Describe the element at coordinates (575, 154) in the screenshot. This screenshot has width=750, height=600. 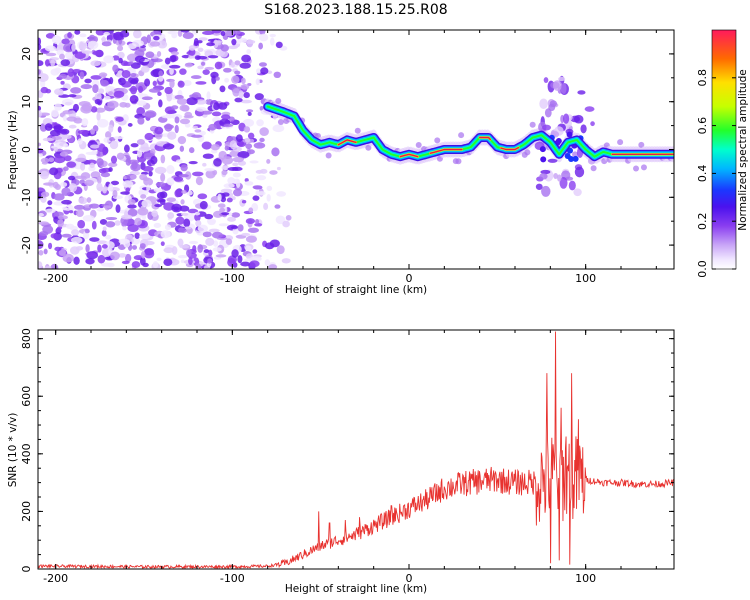
I see `ridge-halo-blob` at that location.